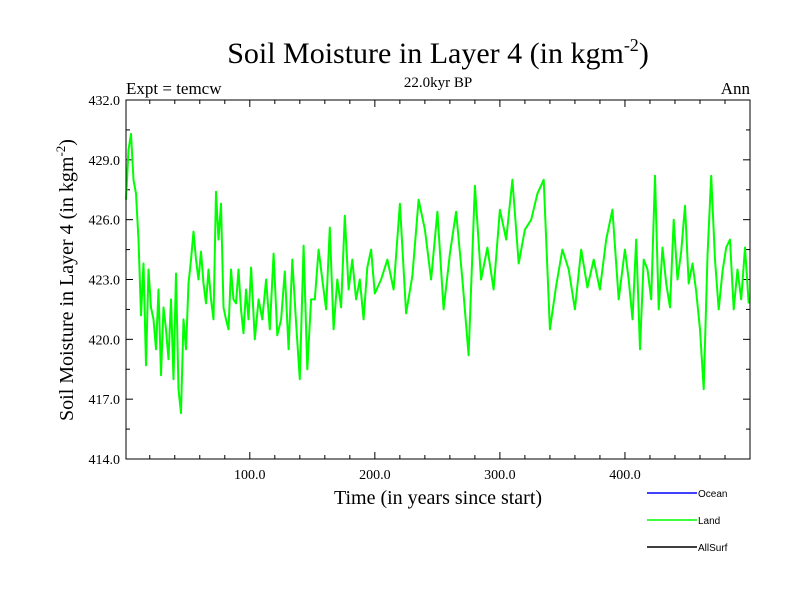  I want to click on x-tick-label: 300.0, so click(500, 475).